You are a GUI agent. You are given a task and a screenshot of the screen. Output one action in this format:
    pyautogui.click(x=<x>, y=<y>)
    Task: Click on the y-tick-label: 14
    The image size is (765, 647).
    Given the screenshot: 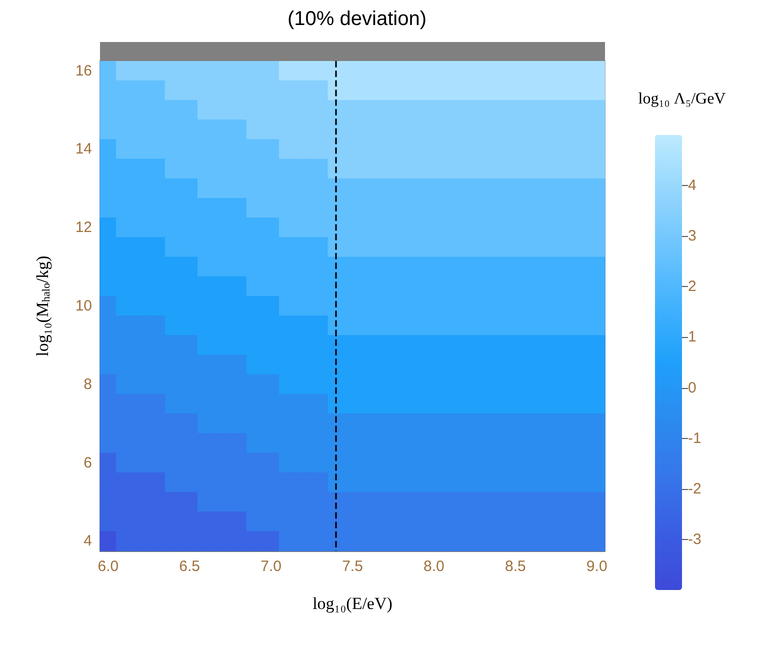 What is the action you would take?
    pyautogui.click(x=83, y=149)
    